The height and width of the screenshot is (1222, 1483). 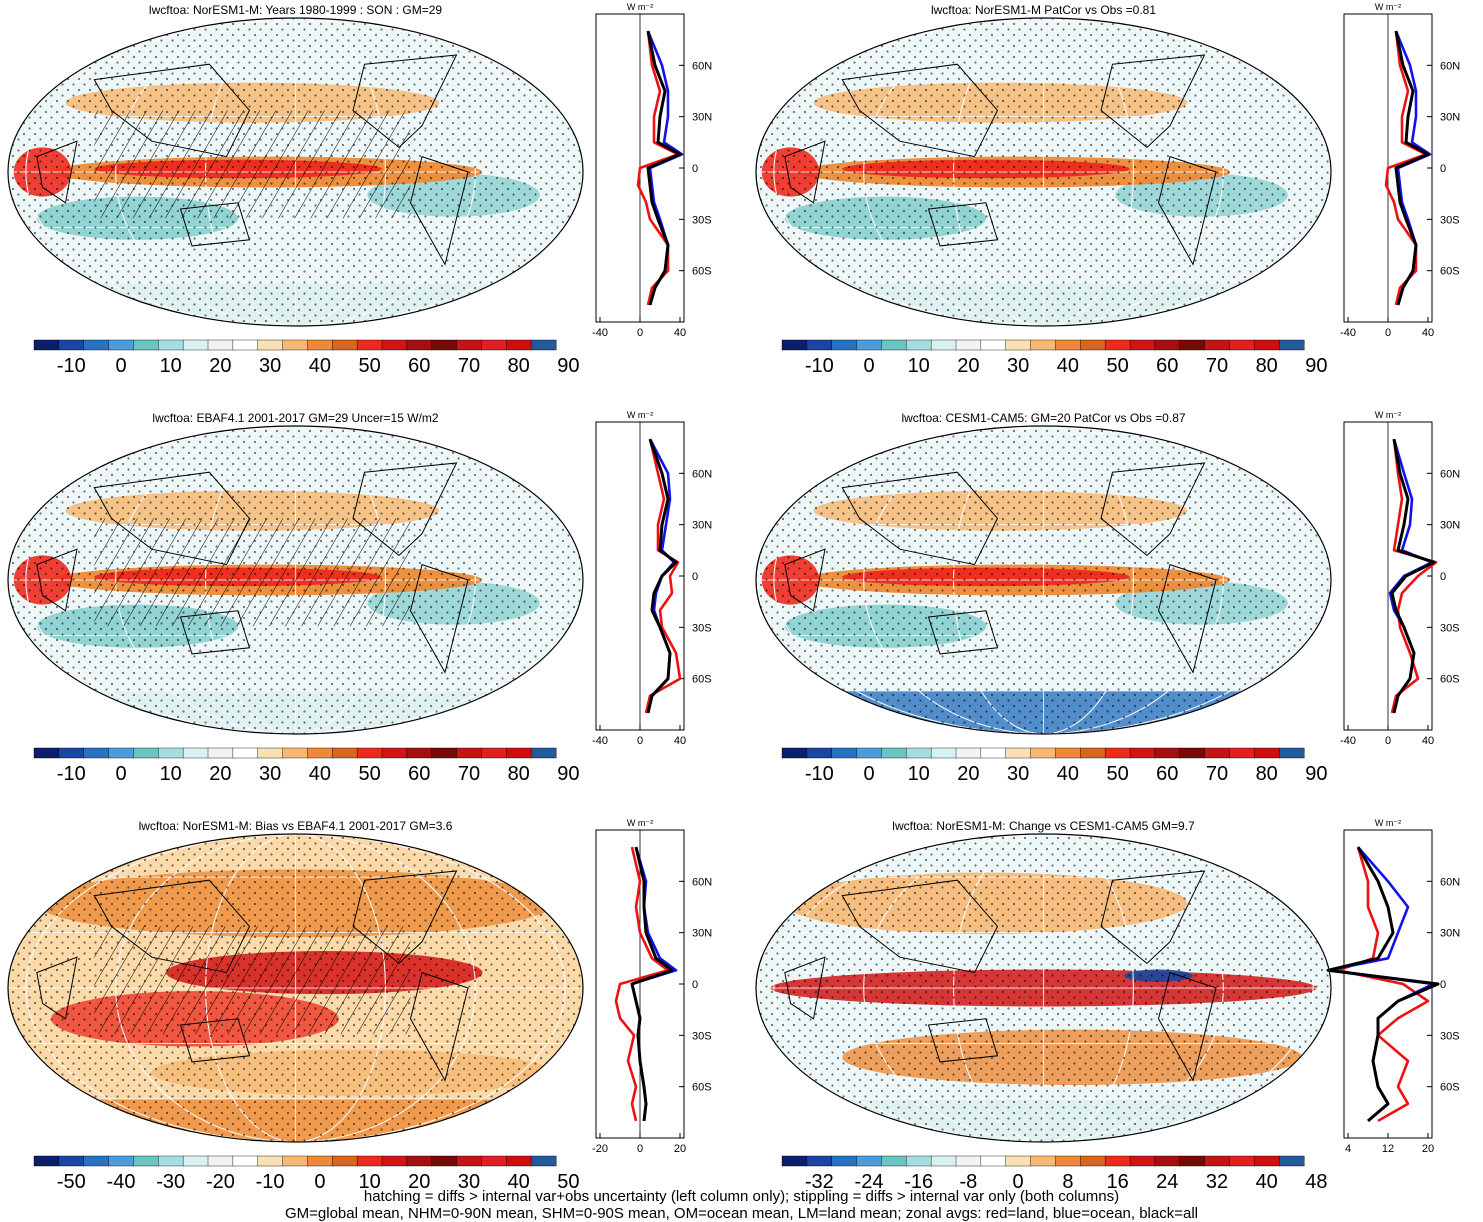 I want to click on colorbar-tick-label: 70, so click(x=1217, y=366).